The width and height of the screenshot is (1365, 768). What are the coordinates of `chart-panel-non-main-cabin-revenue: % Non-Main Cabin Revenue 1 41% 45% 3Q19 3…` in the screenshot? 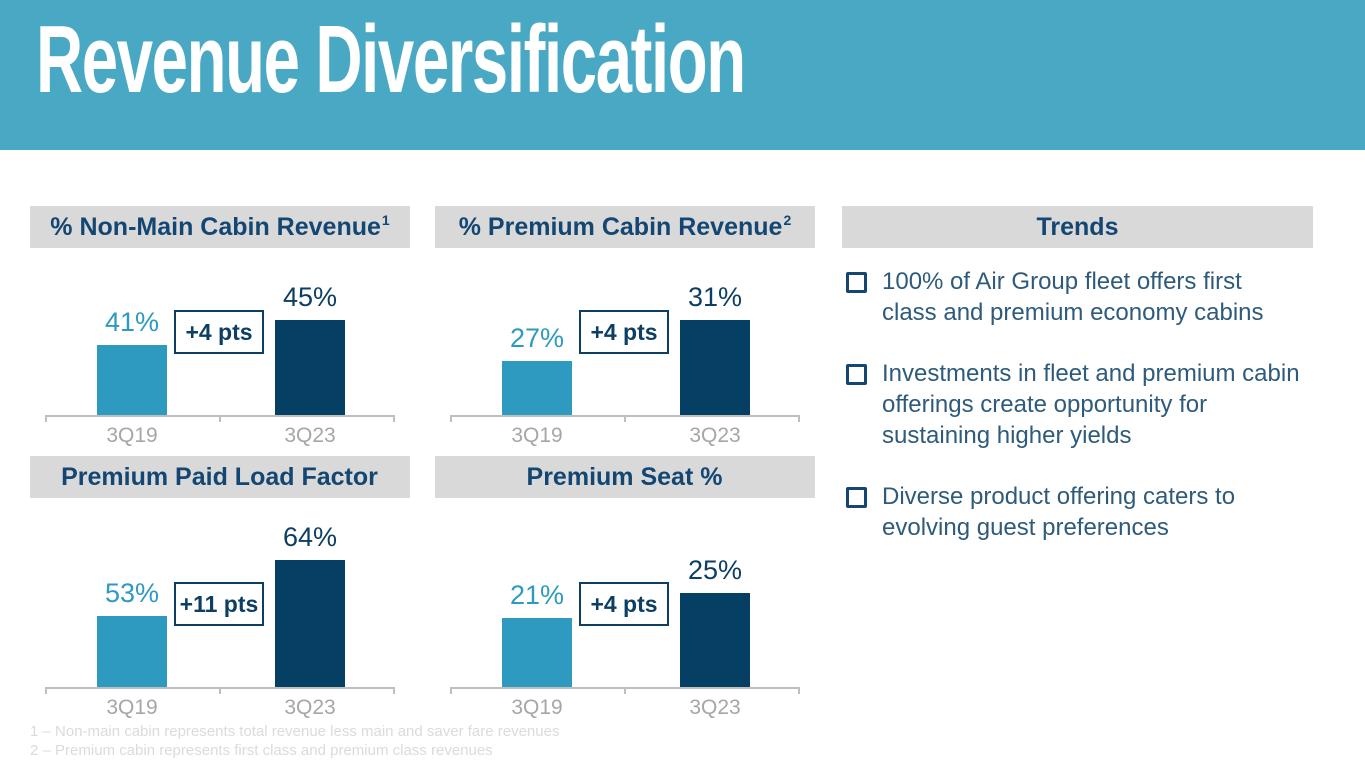 It's located at (220, 334).